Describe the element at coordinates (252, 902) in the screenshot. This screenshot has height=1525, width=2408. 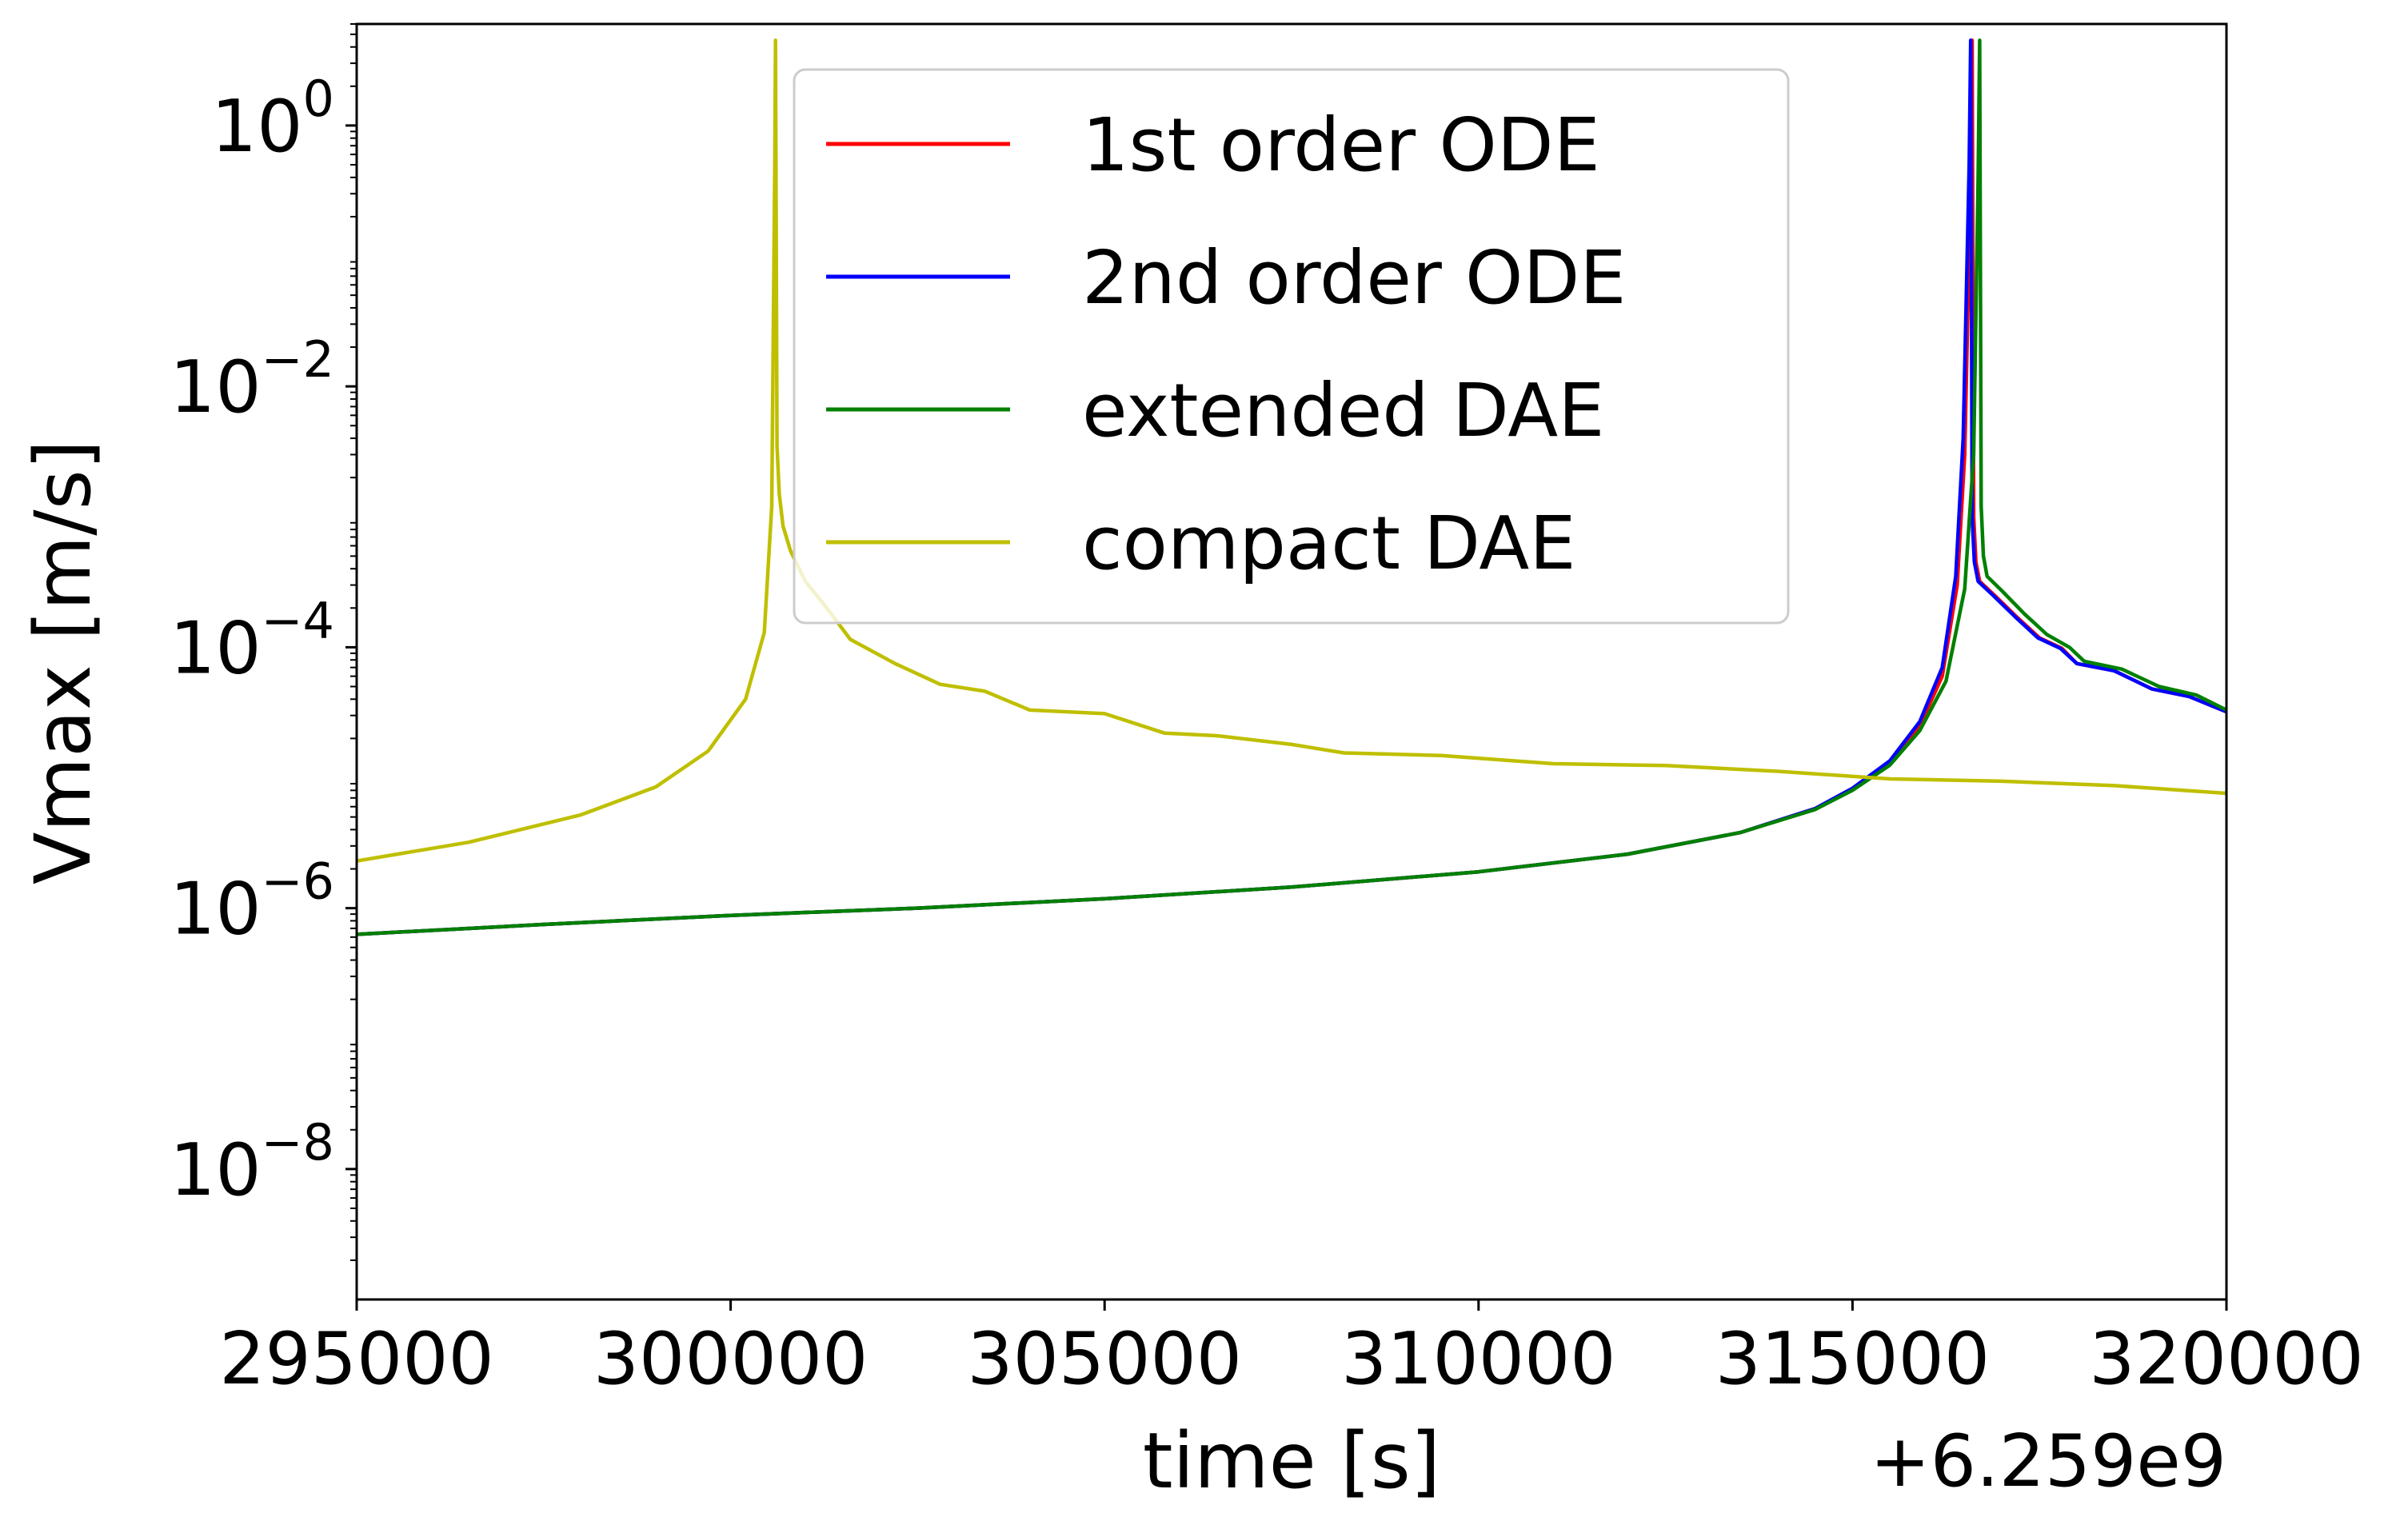
I see `y-tick-label-4: 10⁻⁶` at that location.